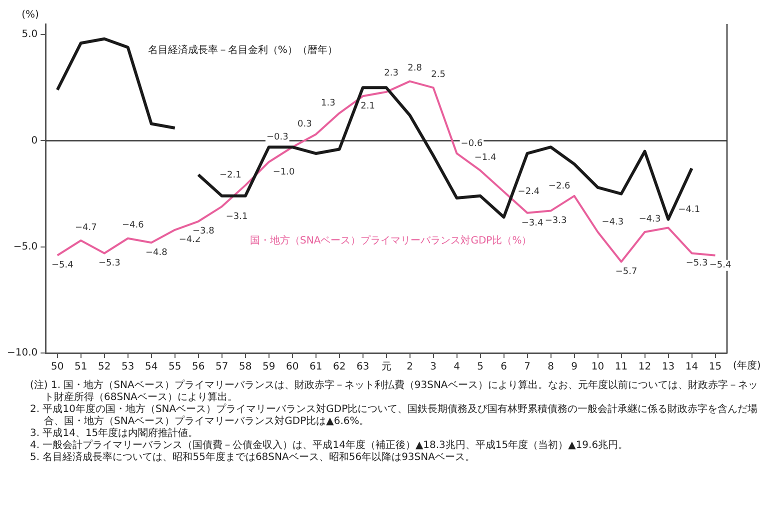 The image size is (767, 506). I want to click on x-tick-label: 62, so click(339, 367).